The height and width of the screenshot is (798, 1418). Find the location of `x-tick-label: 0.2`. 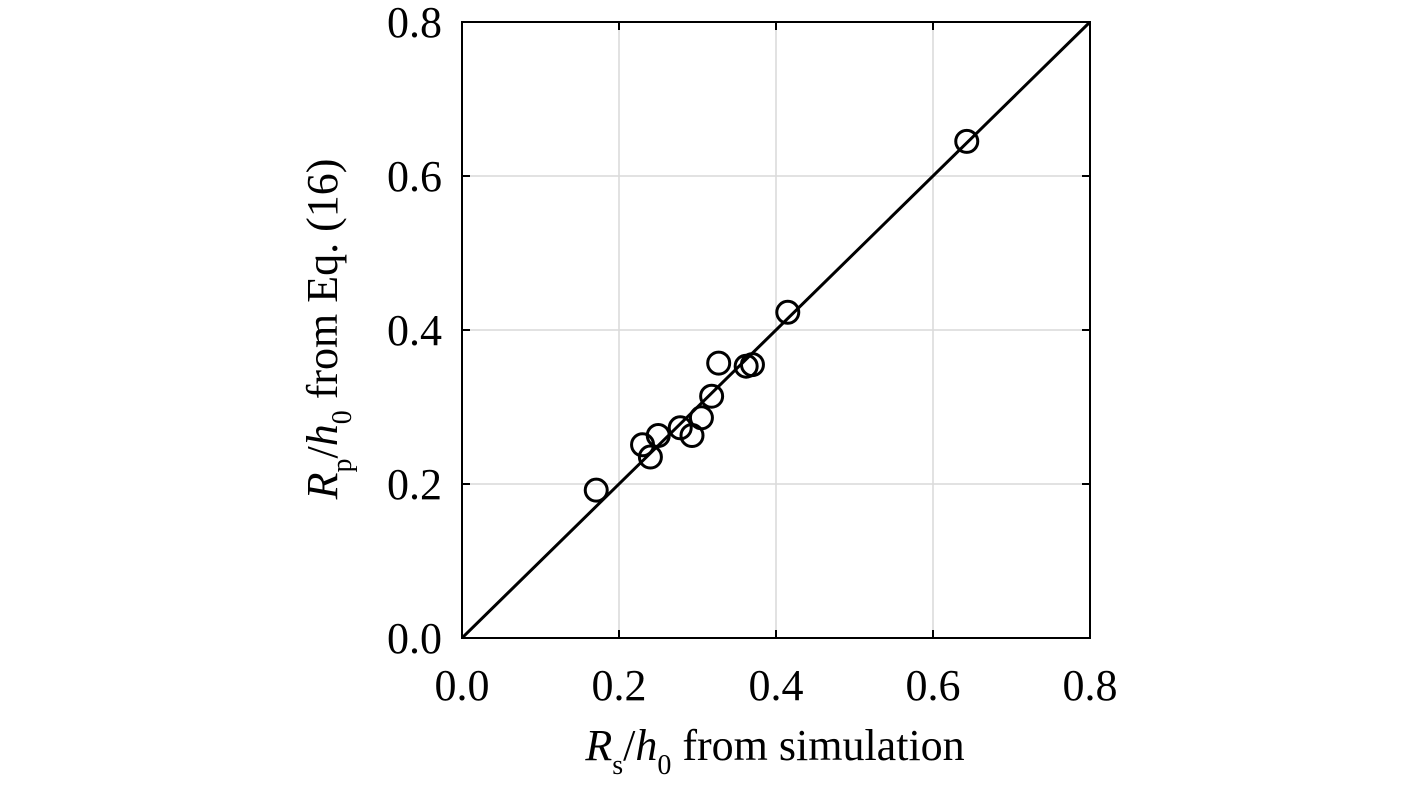

x-tick-label: 0.2 is located at coordinates (619, 685).